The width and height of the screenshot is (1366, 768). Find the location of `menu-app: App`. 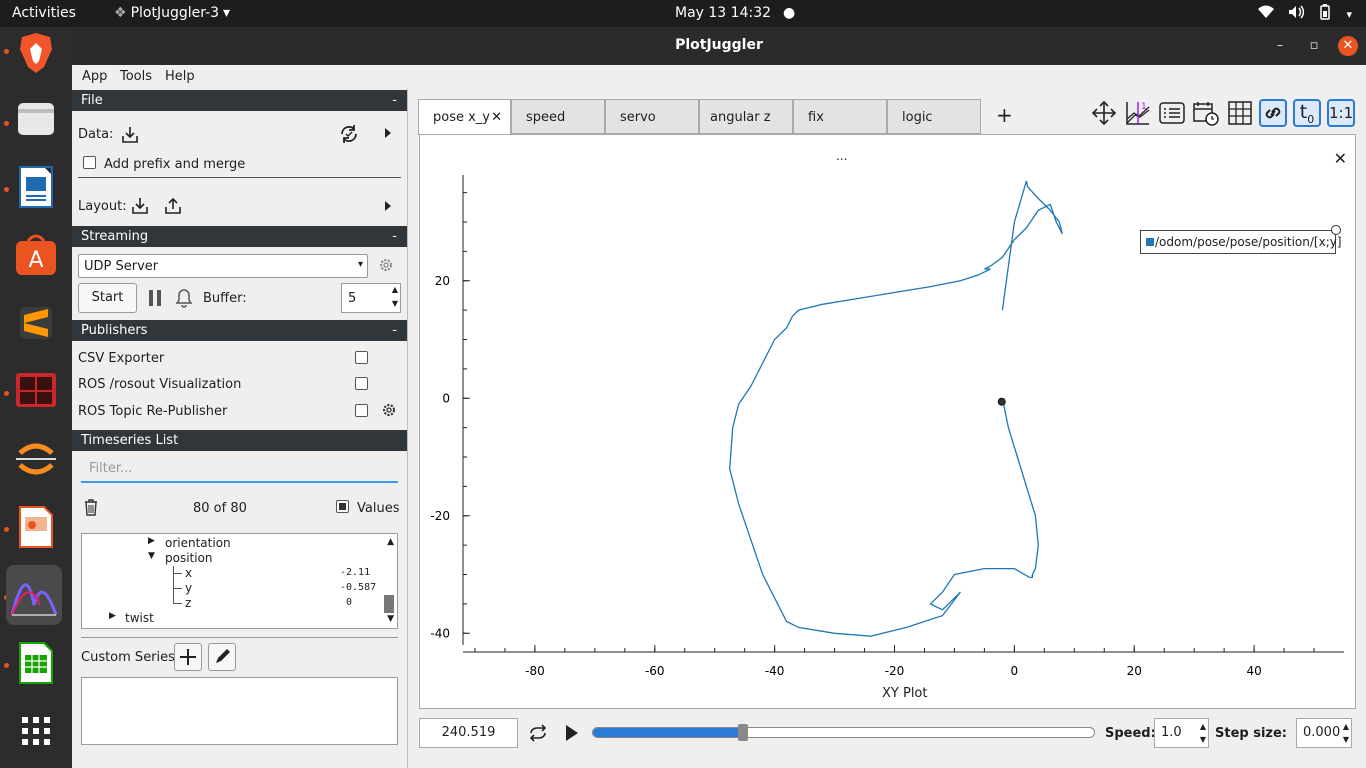

menu-app: App is located at coordinates (95, 76).